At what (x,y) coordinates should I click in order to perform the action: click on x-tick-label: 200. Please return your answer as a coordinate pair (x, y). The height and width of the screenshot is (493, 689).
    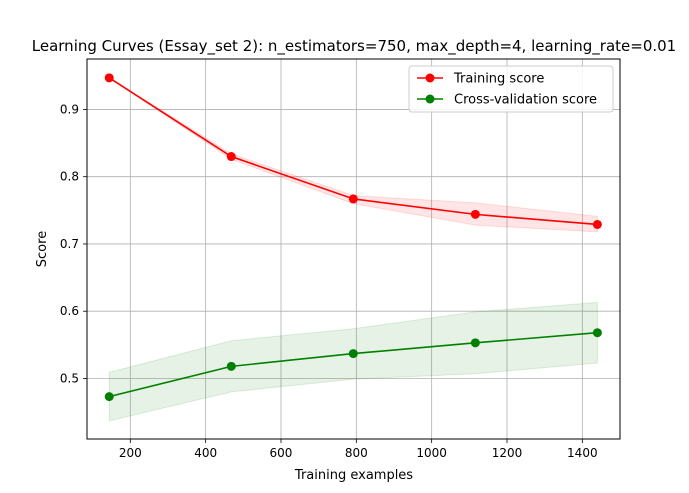
    Looking at the image, I should click on (130, 453).